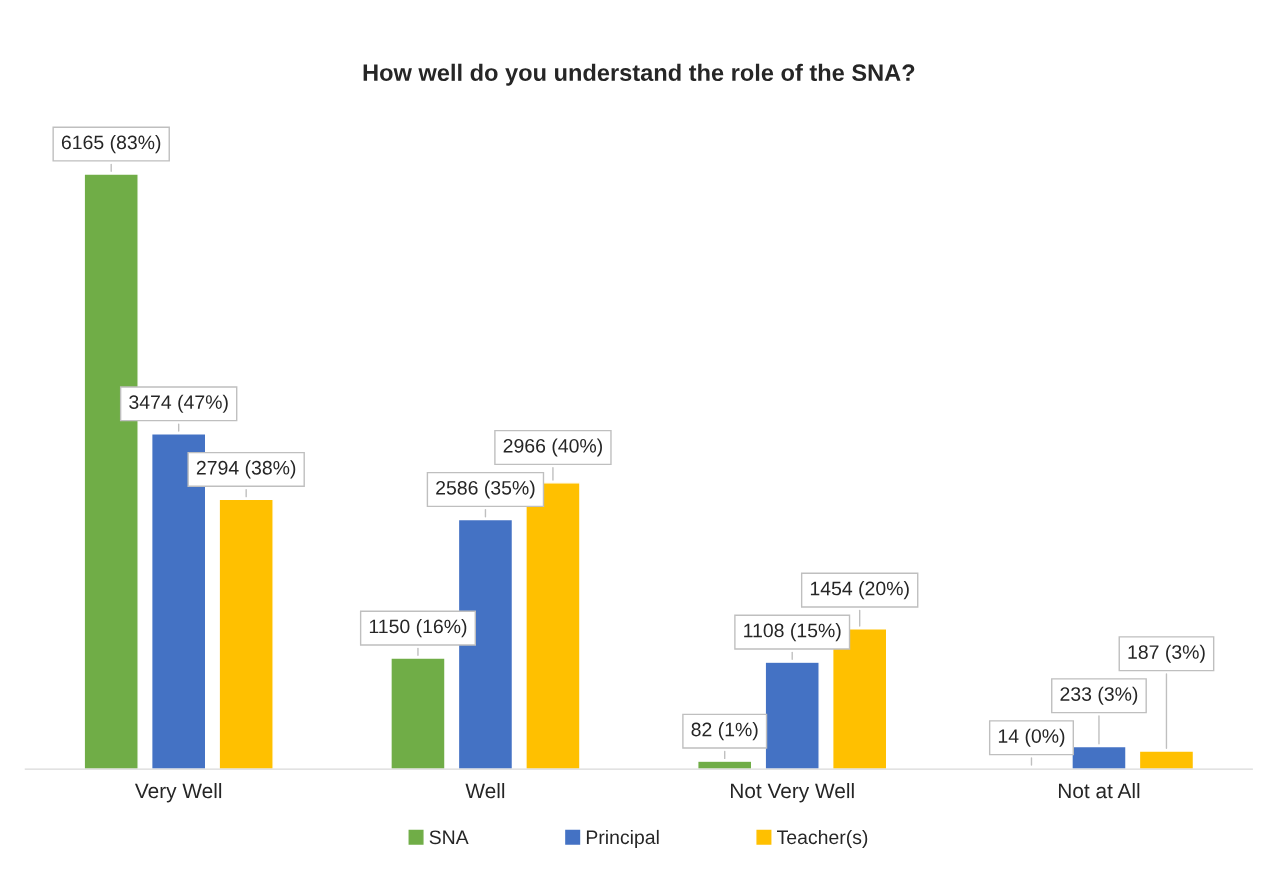 The image size is (1265, 884). Describe the element at coordinates (792, 632) in the screenshot. I see `data-label: 1108 (15%)` at that location.